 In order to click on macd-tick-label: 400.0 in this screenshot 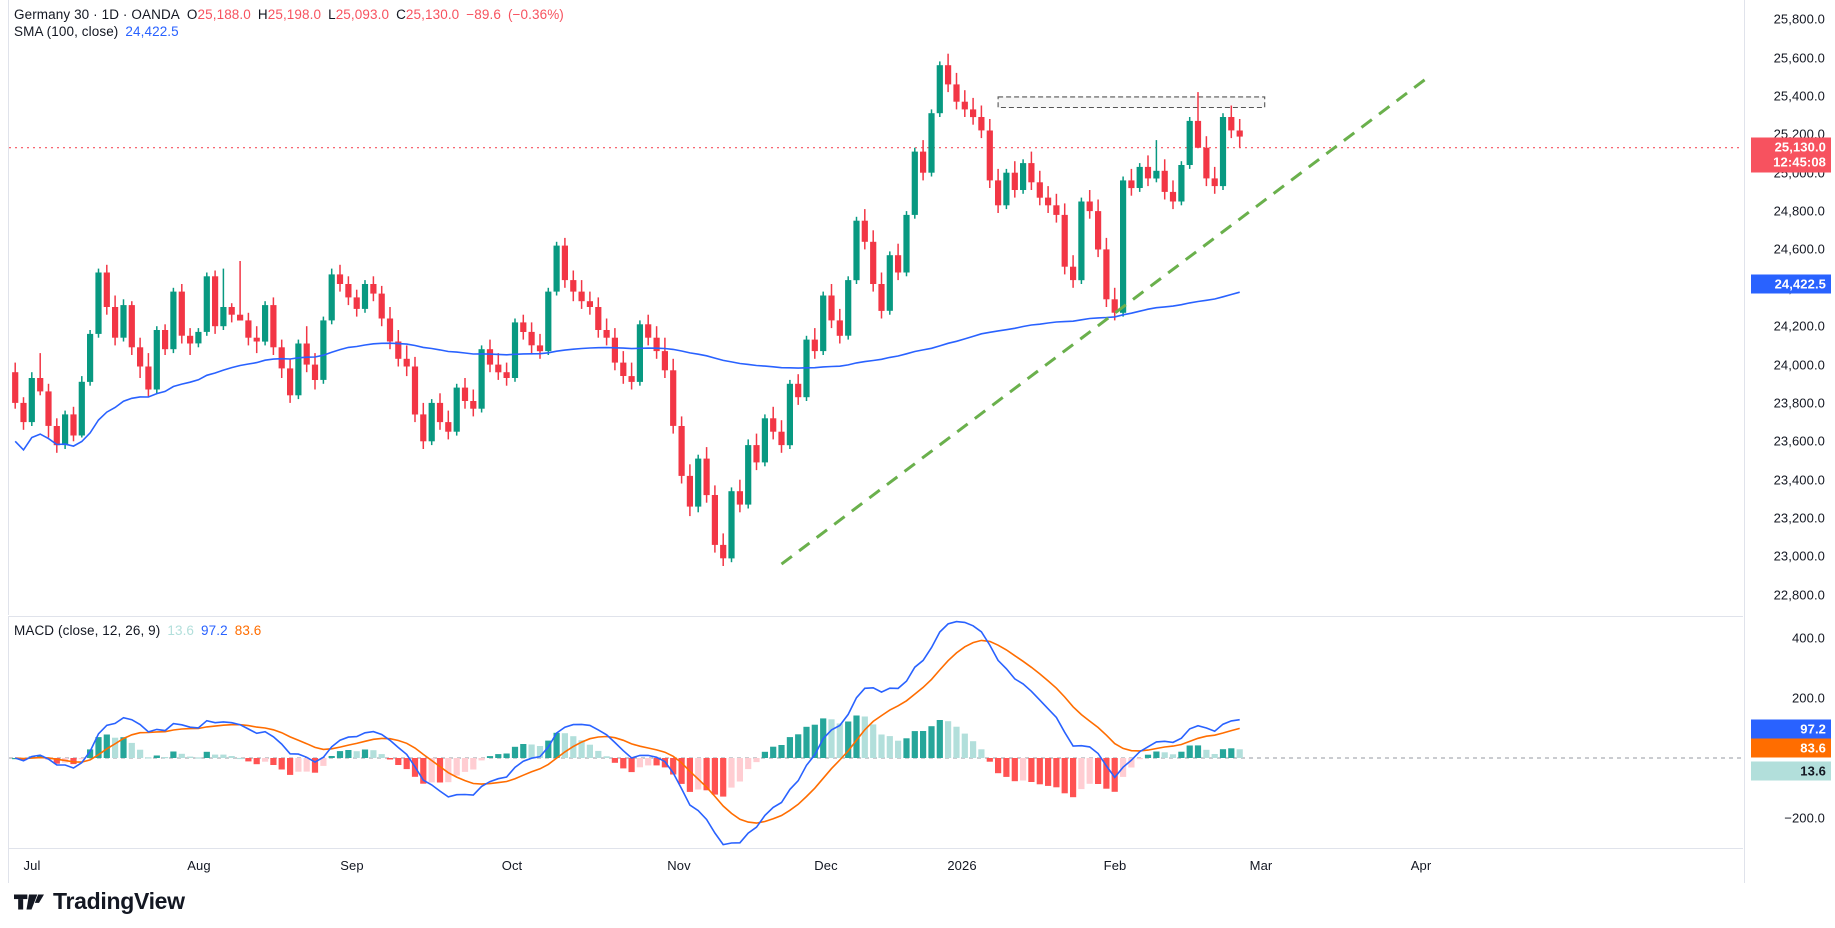, I will do `click(1808, 638)`.